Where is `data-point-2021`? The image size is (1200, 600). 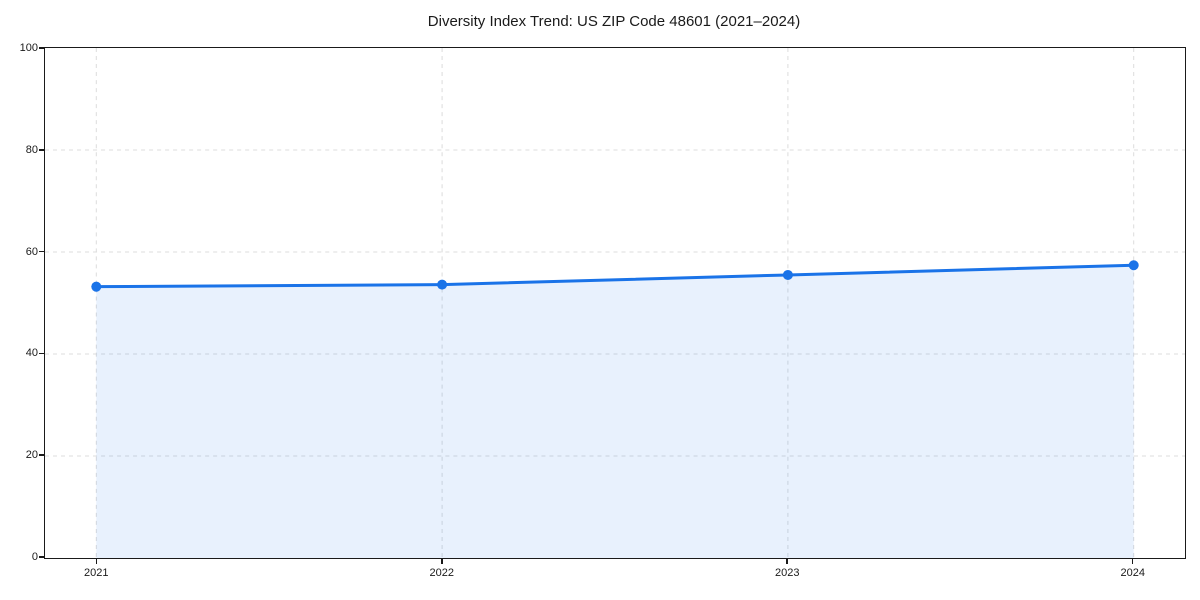 data-point-2021 is located at coordinates (95, 286).